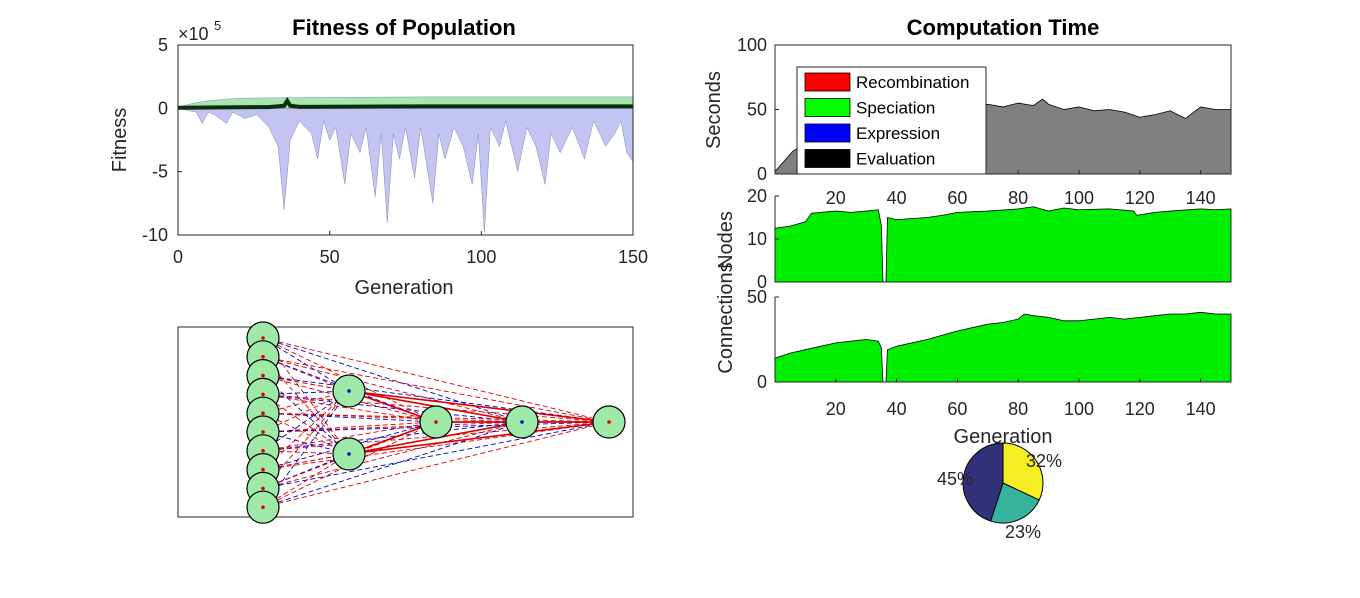  What do you see at coordinates (1003, 437) in the screenshot?
I see `connections-xlabel: Generation` at bounding box center [1003, 437].